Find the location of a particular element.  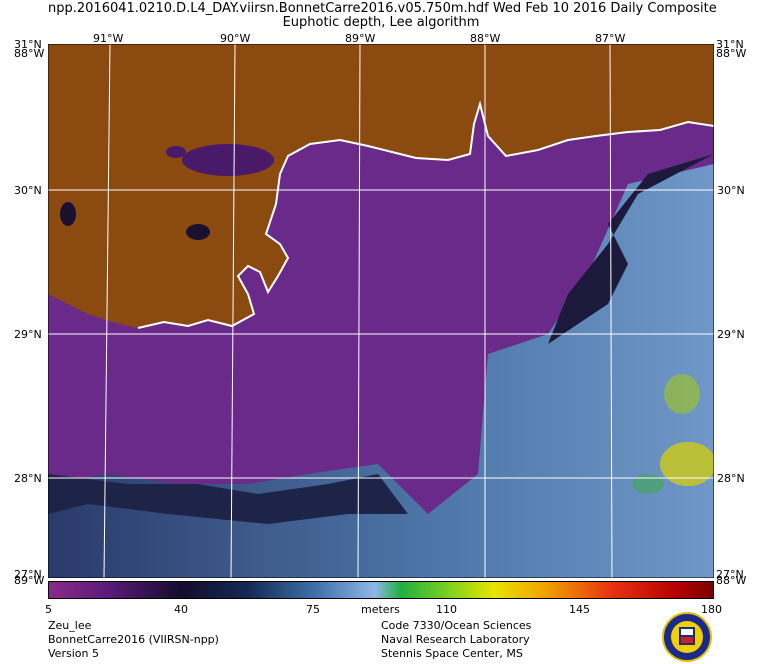

footer-product: Zeu_lee is located at coordinates (70, 625).